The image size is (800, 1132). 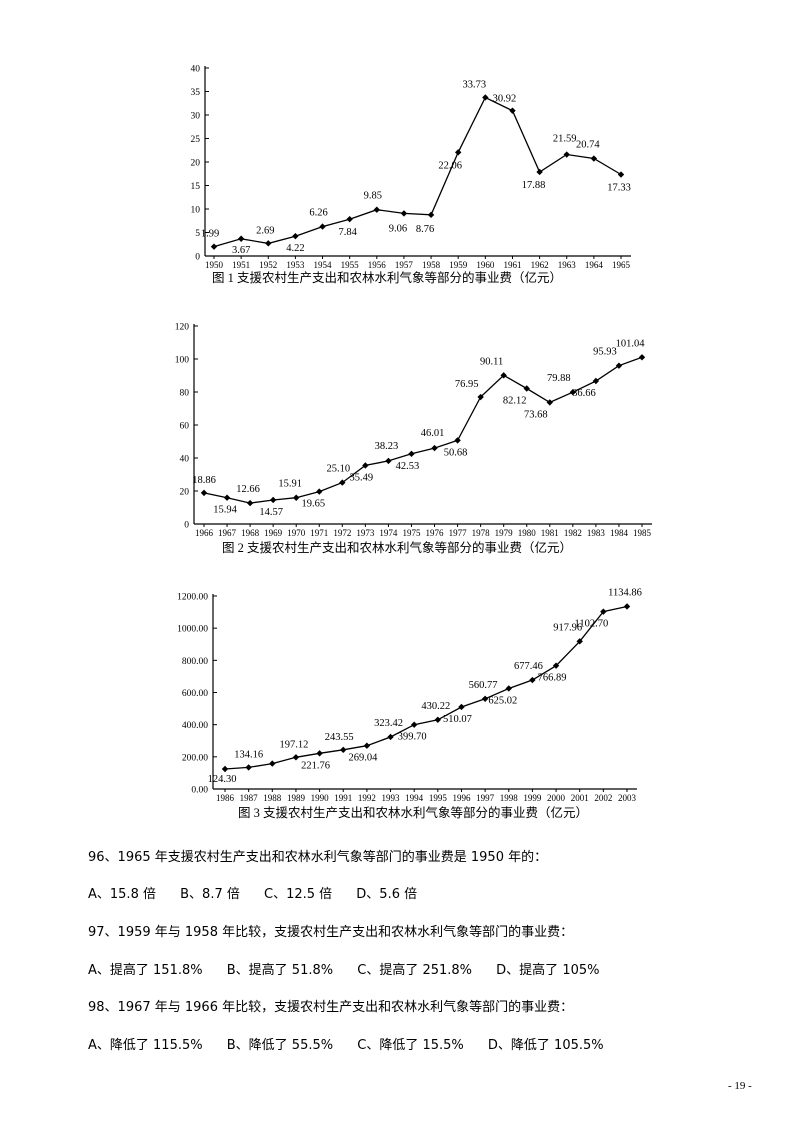 I want to click on x-tick-label: 1986, so click(x=225, y=798).